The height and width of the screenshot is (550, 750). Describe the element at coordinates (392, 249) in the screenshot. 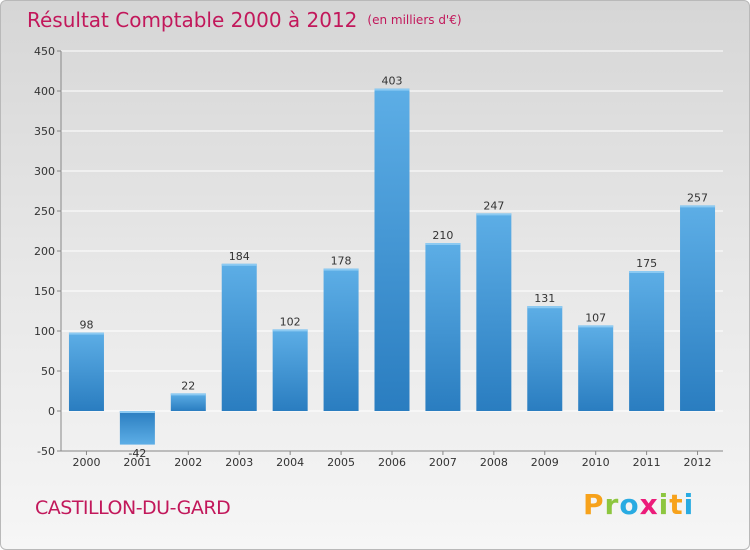

I see `bar-2006` at that location.